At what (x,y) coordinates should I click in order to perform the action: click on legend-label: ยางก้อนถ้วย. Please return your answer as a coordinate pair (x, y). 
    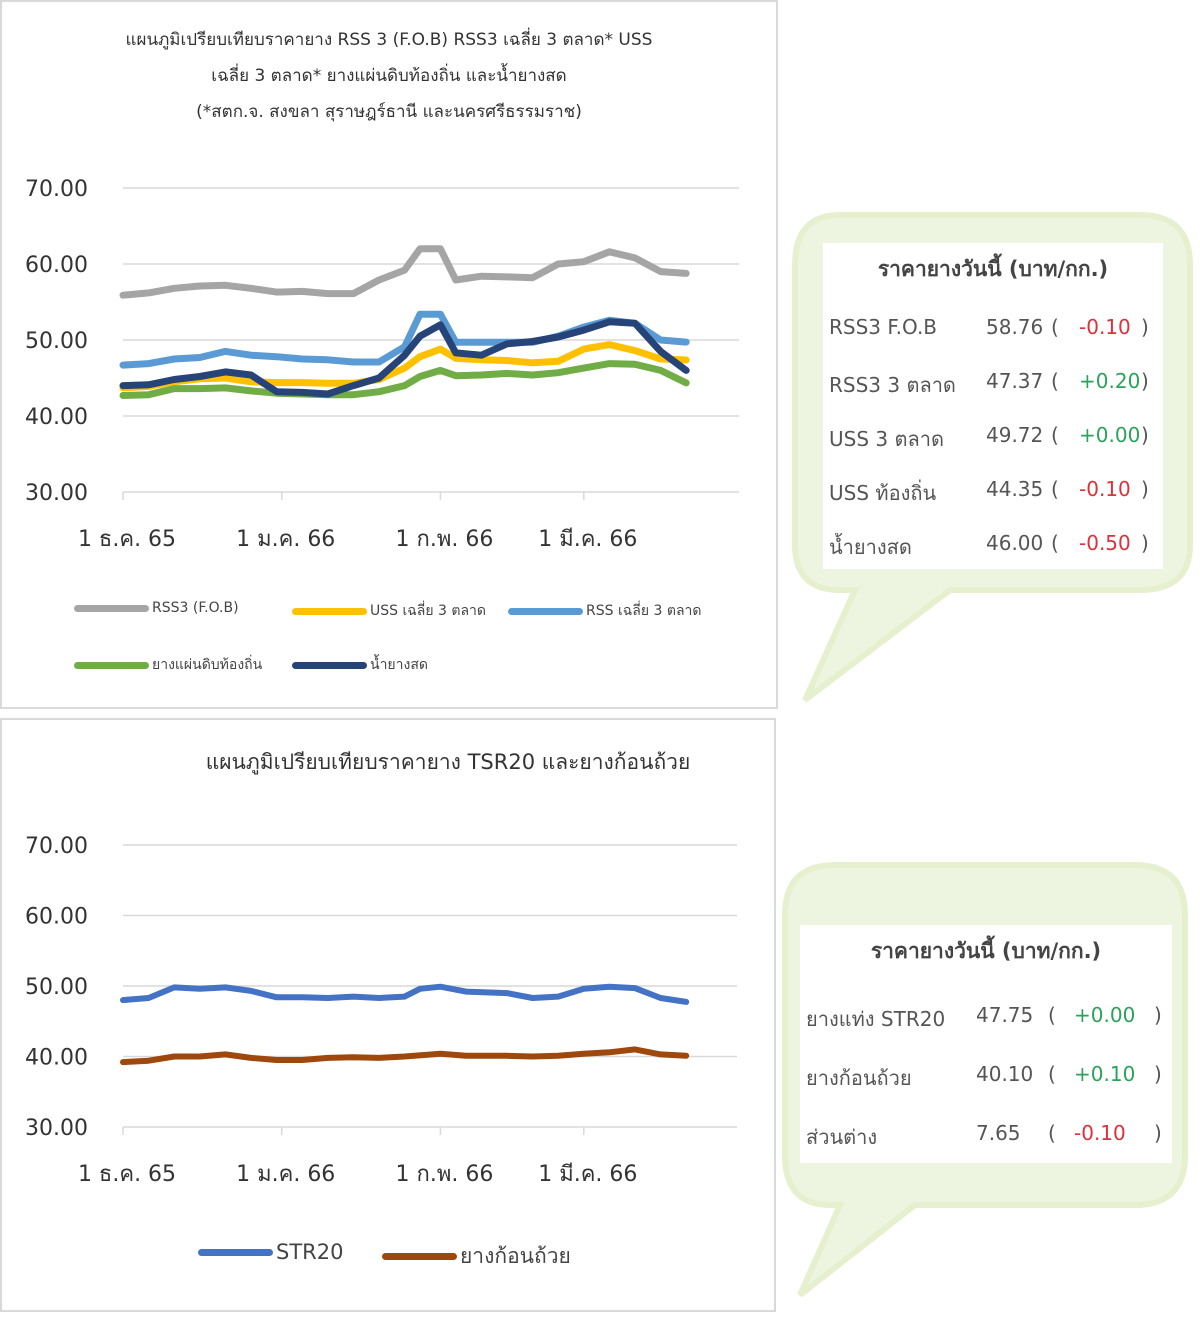
    Looking at the image, I should click on (515, 1256).